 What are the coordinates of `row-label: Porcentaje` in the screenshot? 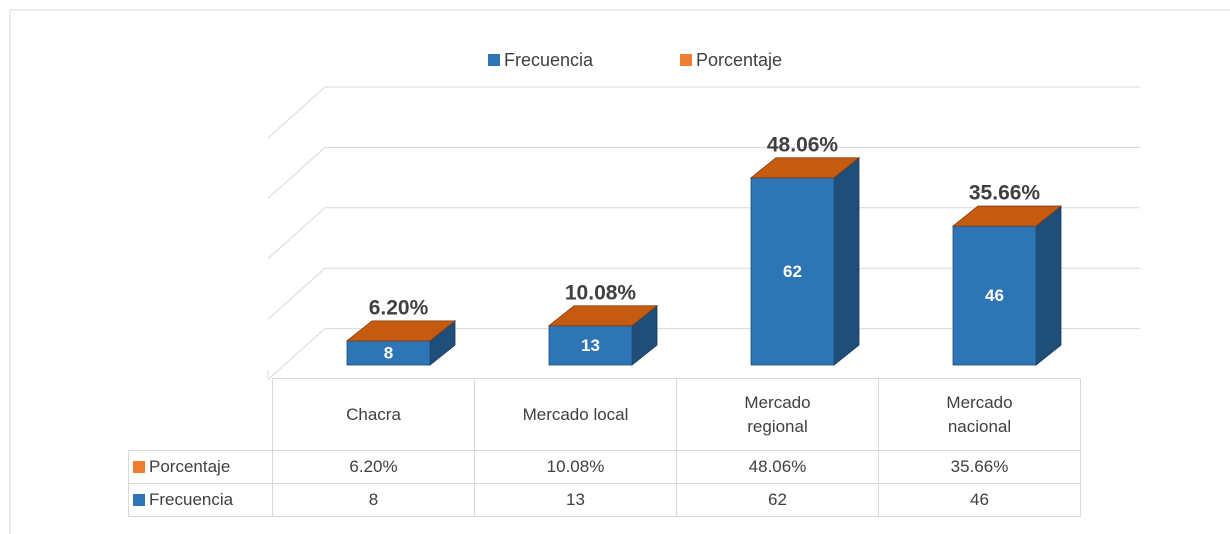 It's located at (190, 466).